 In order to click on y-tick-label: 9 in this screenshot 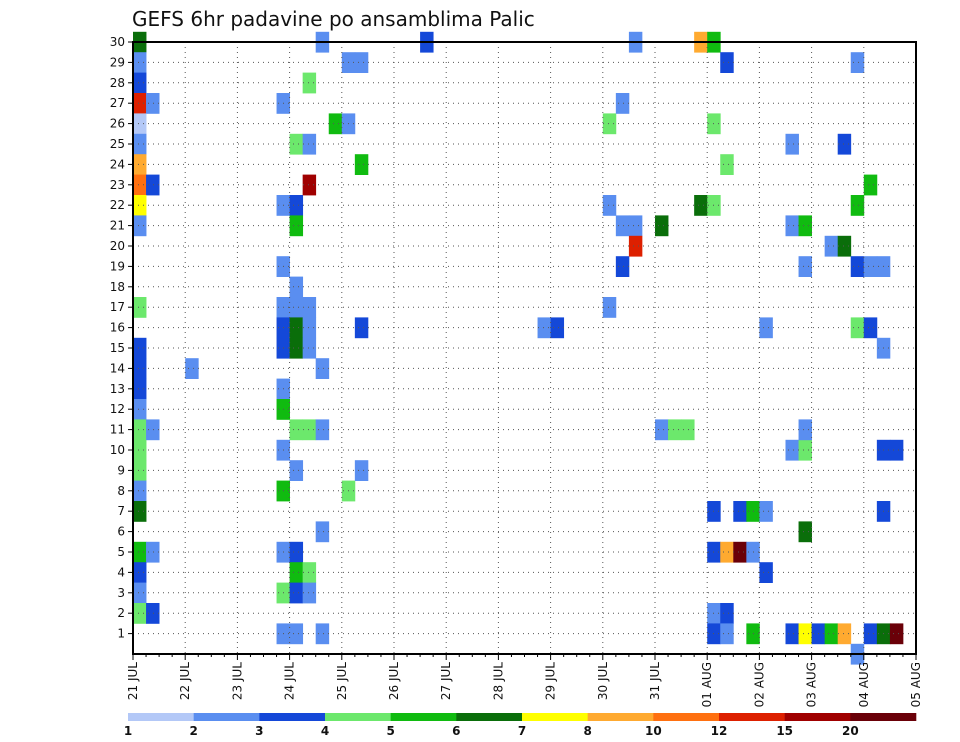, I will do `click(121, 470)`.